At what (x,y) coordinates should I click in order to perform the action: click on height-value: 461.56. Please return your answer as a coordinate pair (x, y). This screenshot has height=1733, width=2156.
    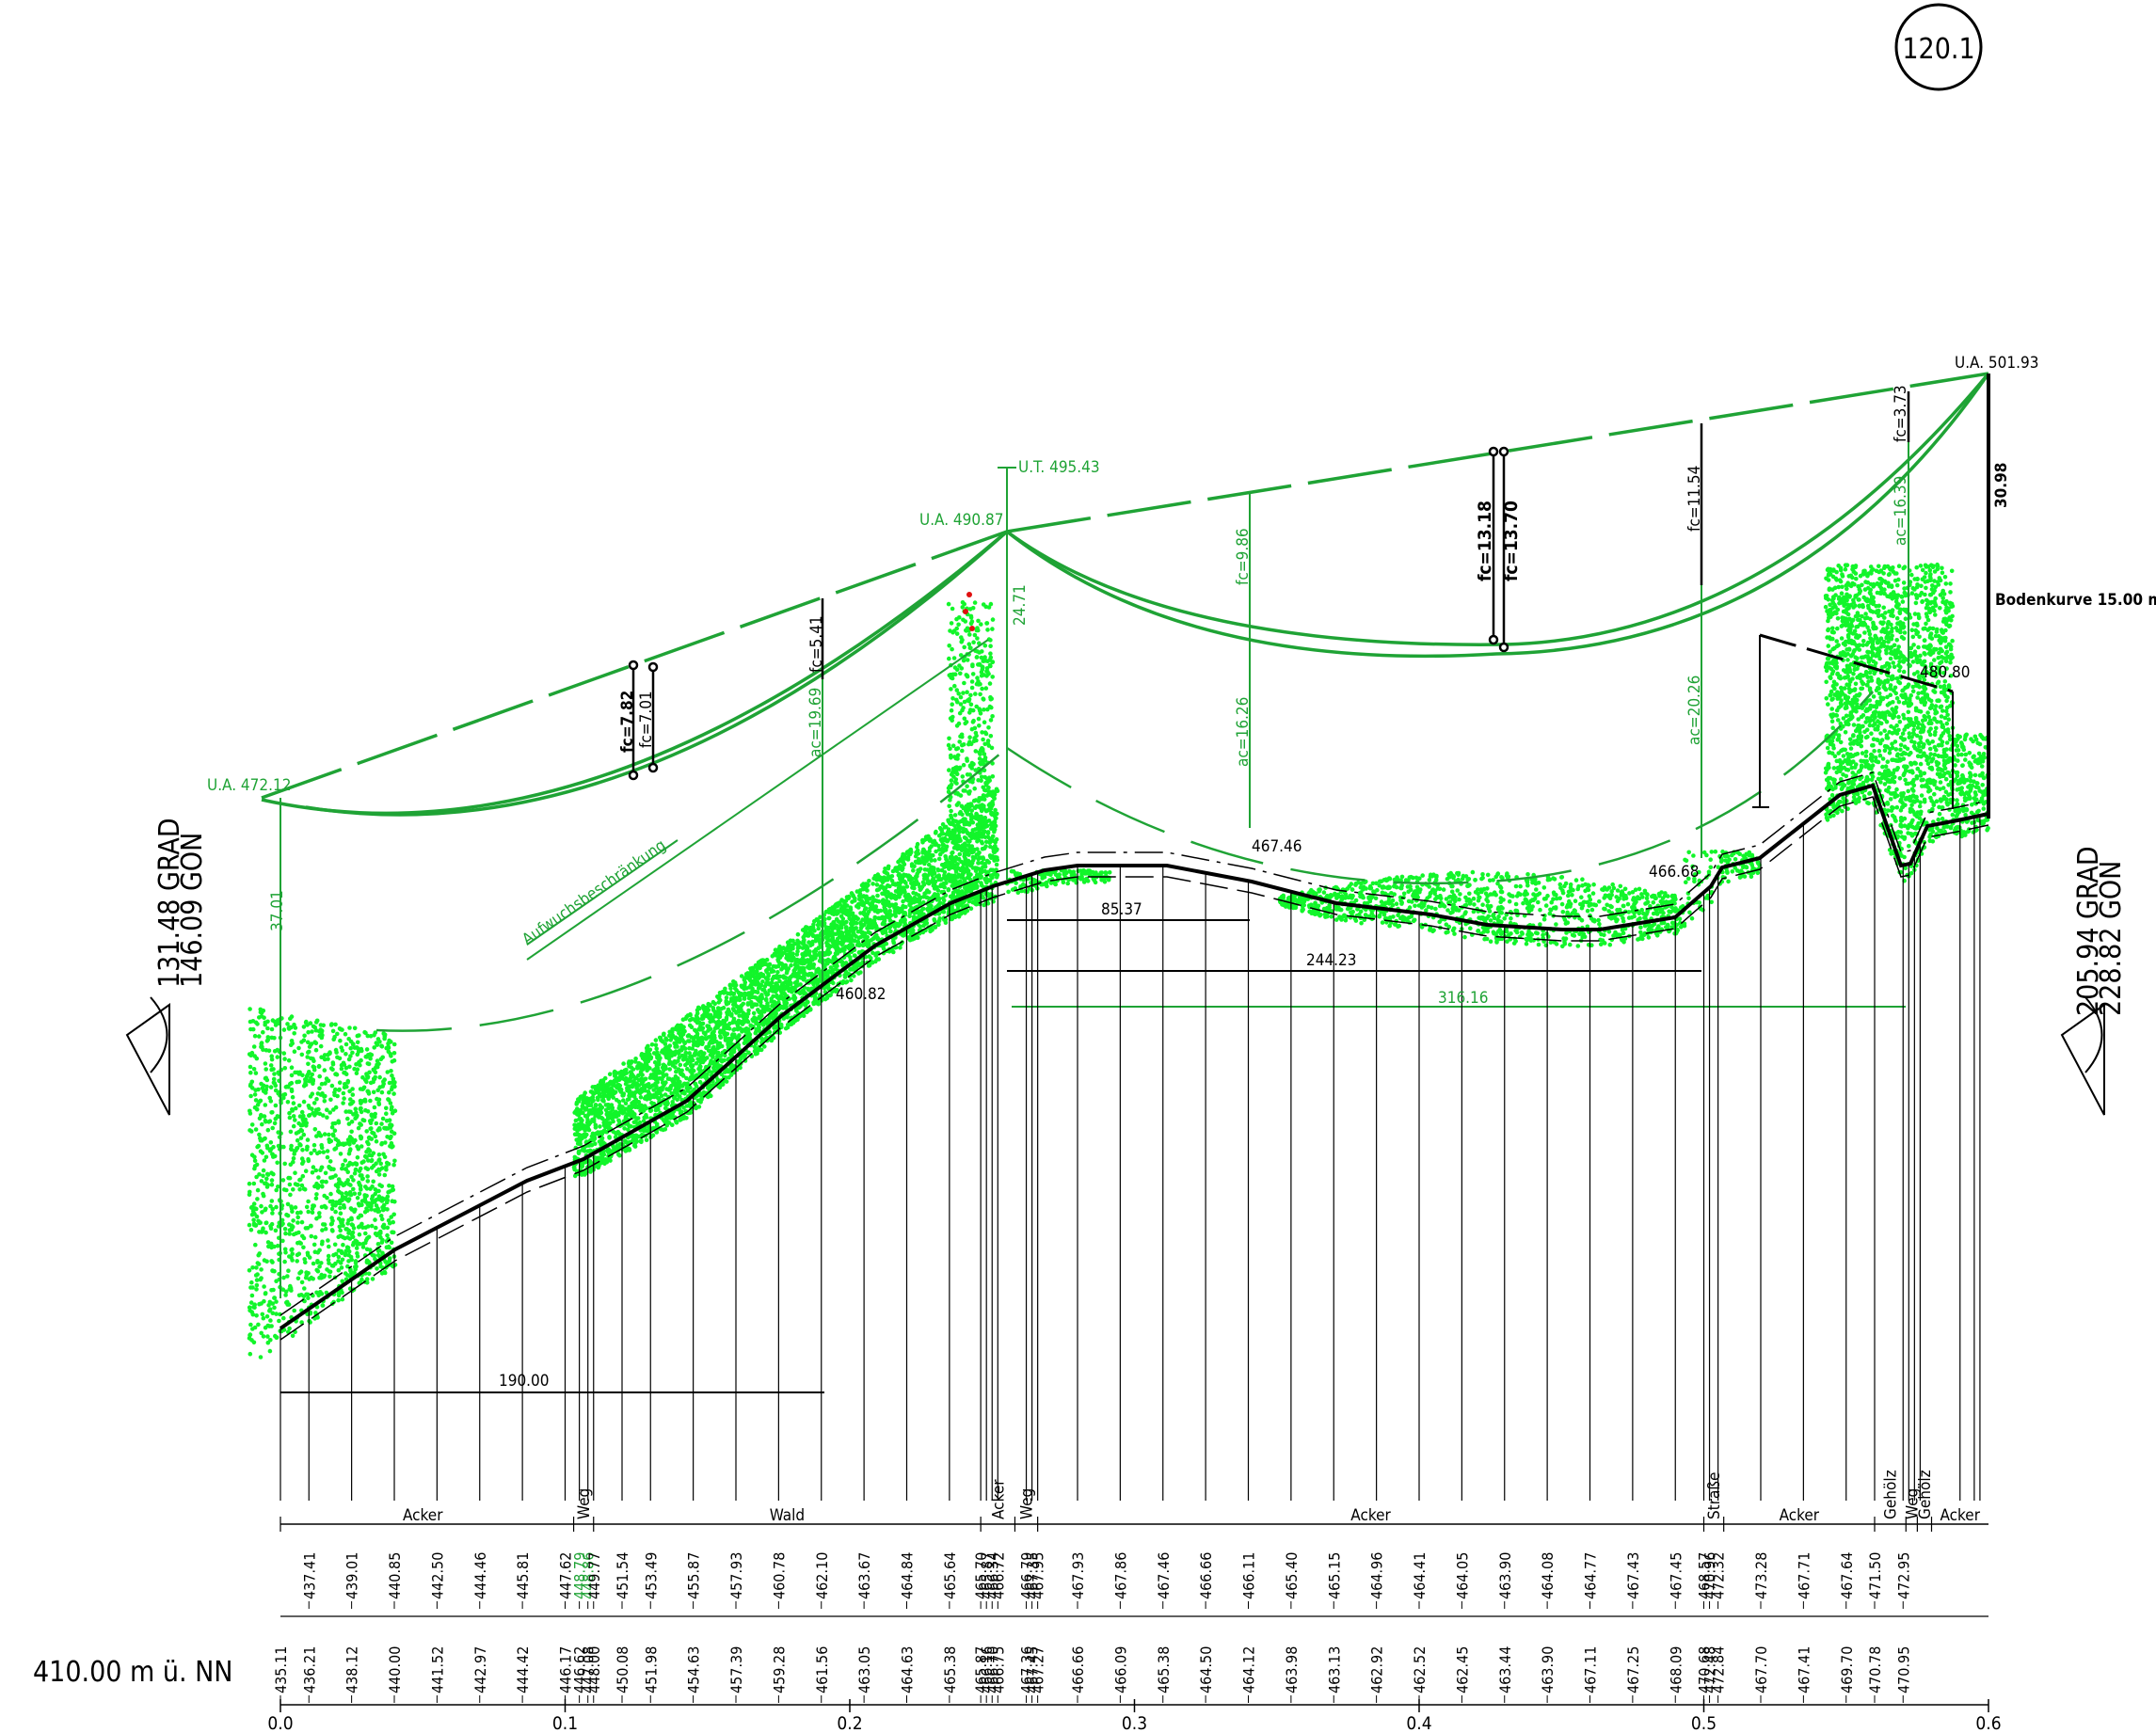
    Looking at the image, I should click on (822, 1669).